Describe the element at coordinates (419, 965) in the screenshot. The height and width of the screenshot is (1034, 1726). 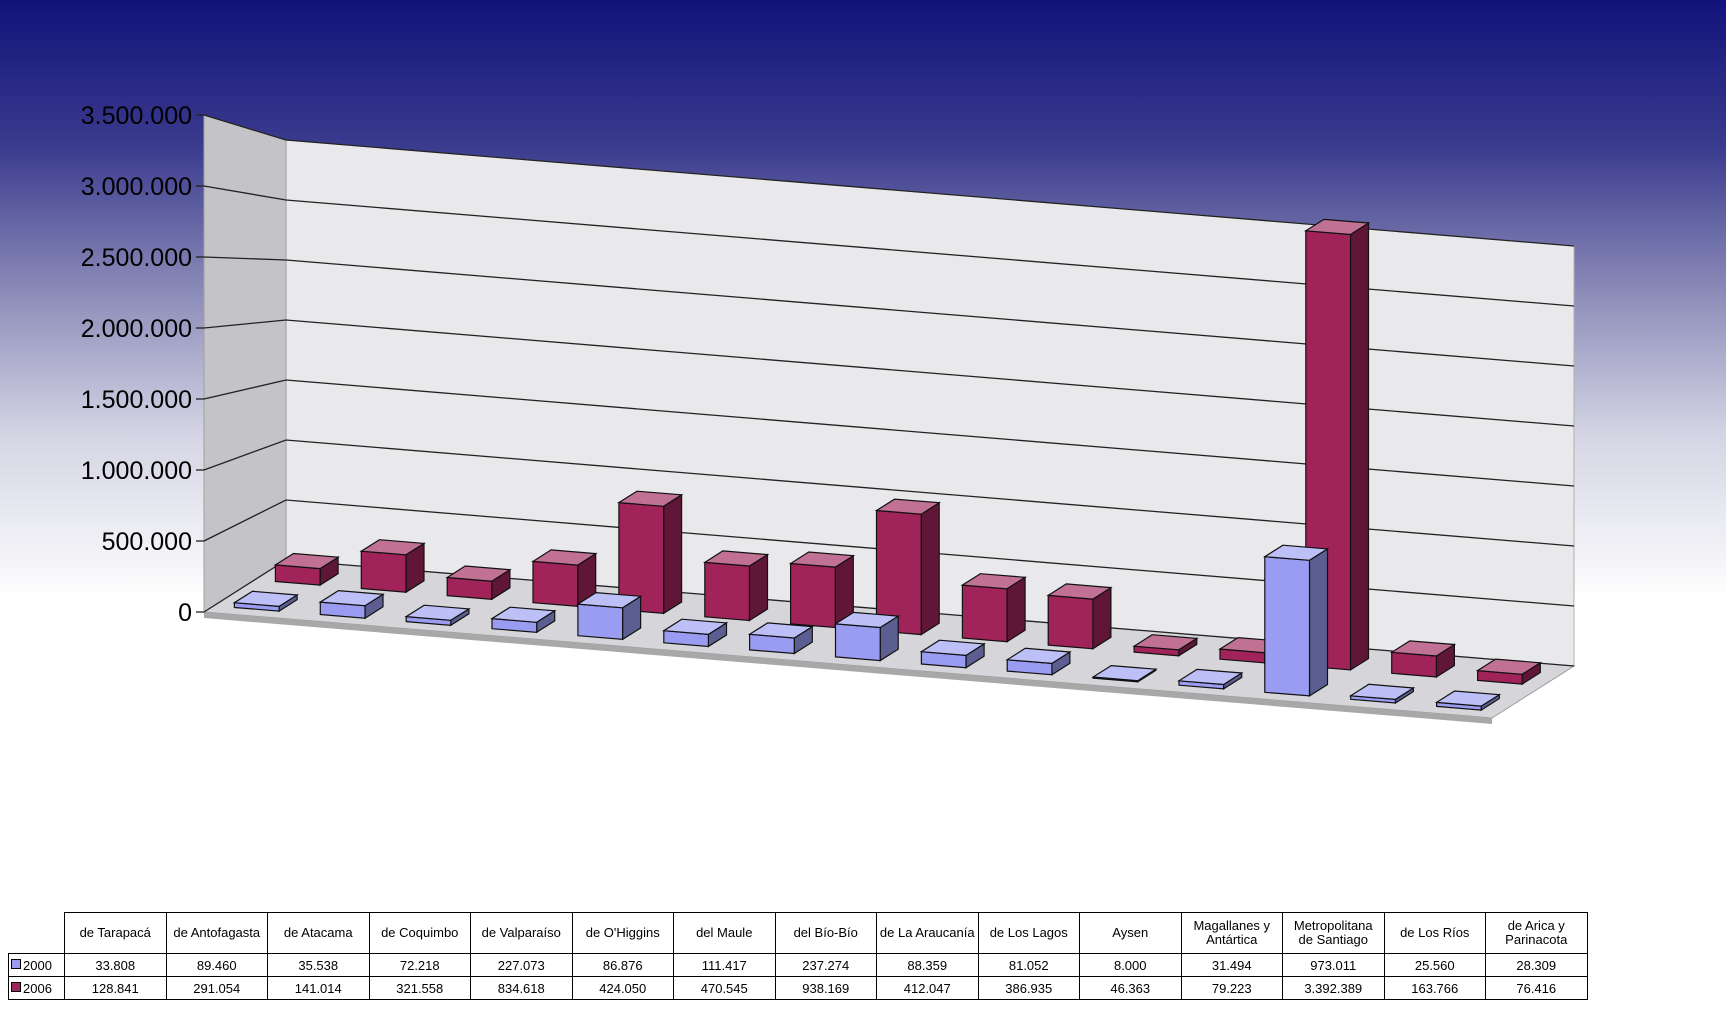
I see `data-label: 72.218` at that location.